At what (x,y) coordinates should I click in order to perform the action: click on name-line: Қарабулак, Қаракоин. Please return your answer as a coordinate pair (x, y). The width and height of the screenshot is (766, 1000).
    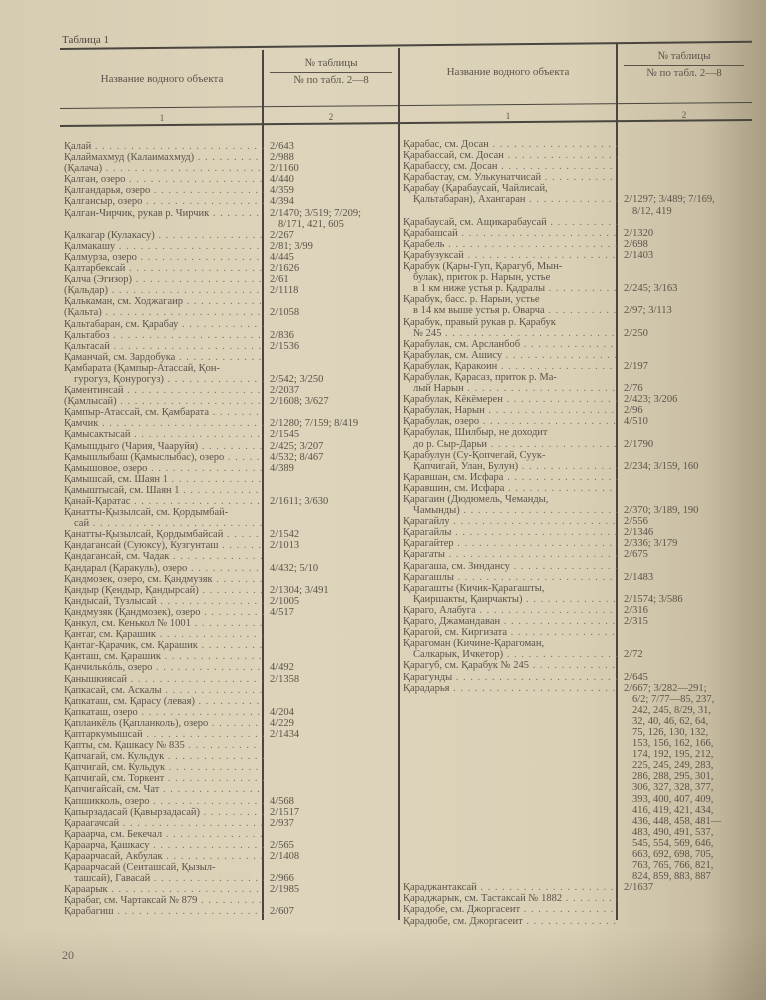
    Looking at the image, I should click on (510, 366).